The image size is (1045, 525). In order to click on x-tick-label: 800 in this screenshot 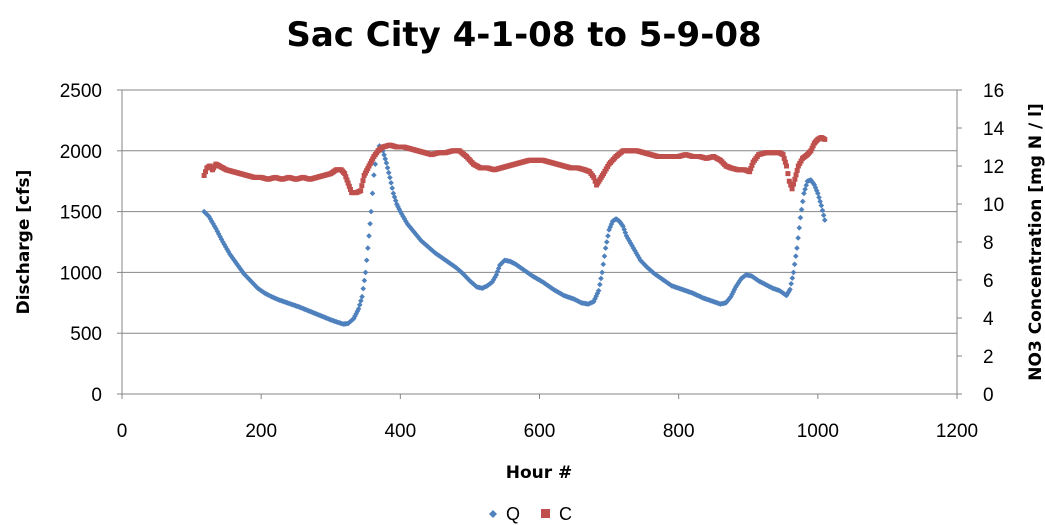, I will do `click(679, 431)`.